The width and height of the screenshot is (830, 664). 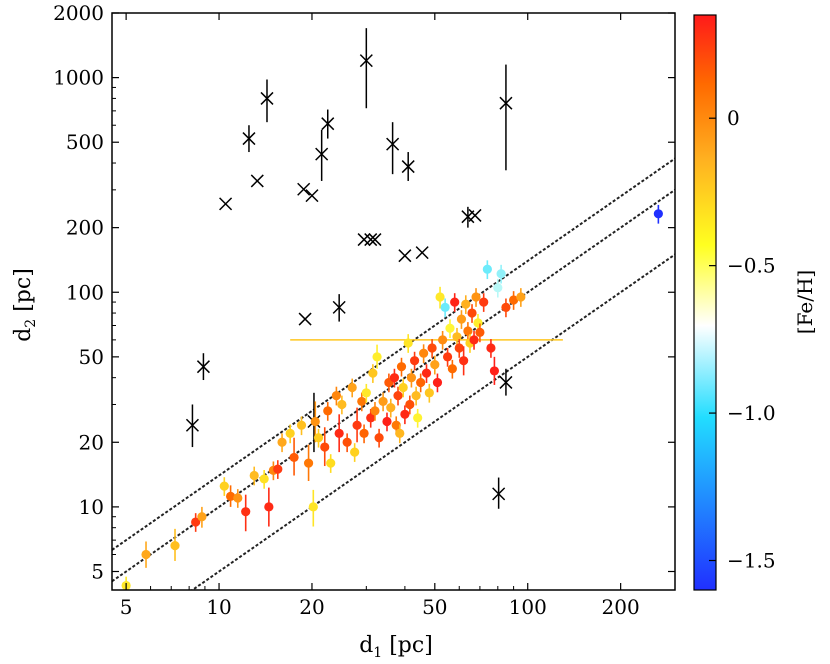 I want to click on y-tick-label: 5, so click(x=97, y=572).